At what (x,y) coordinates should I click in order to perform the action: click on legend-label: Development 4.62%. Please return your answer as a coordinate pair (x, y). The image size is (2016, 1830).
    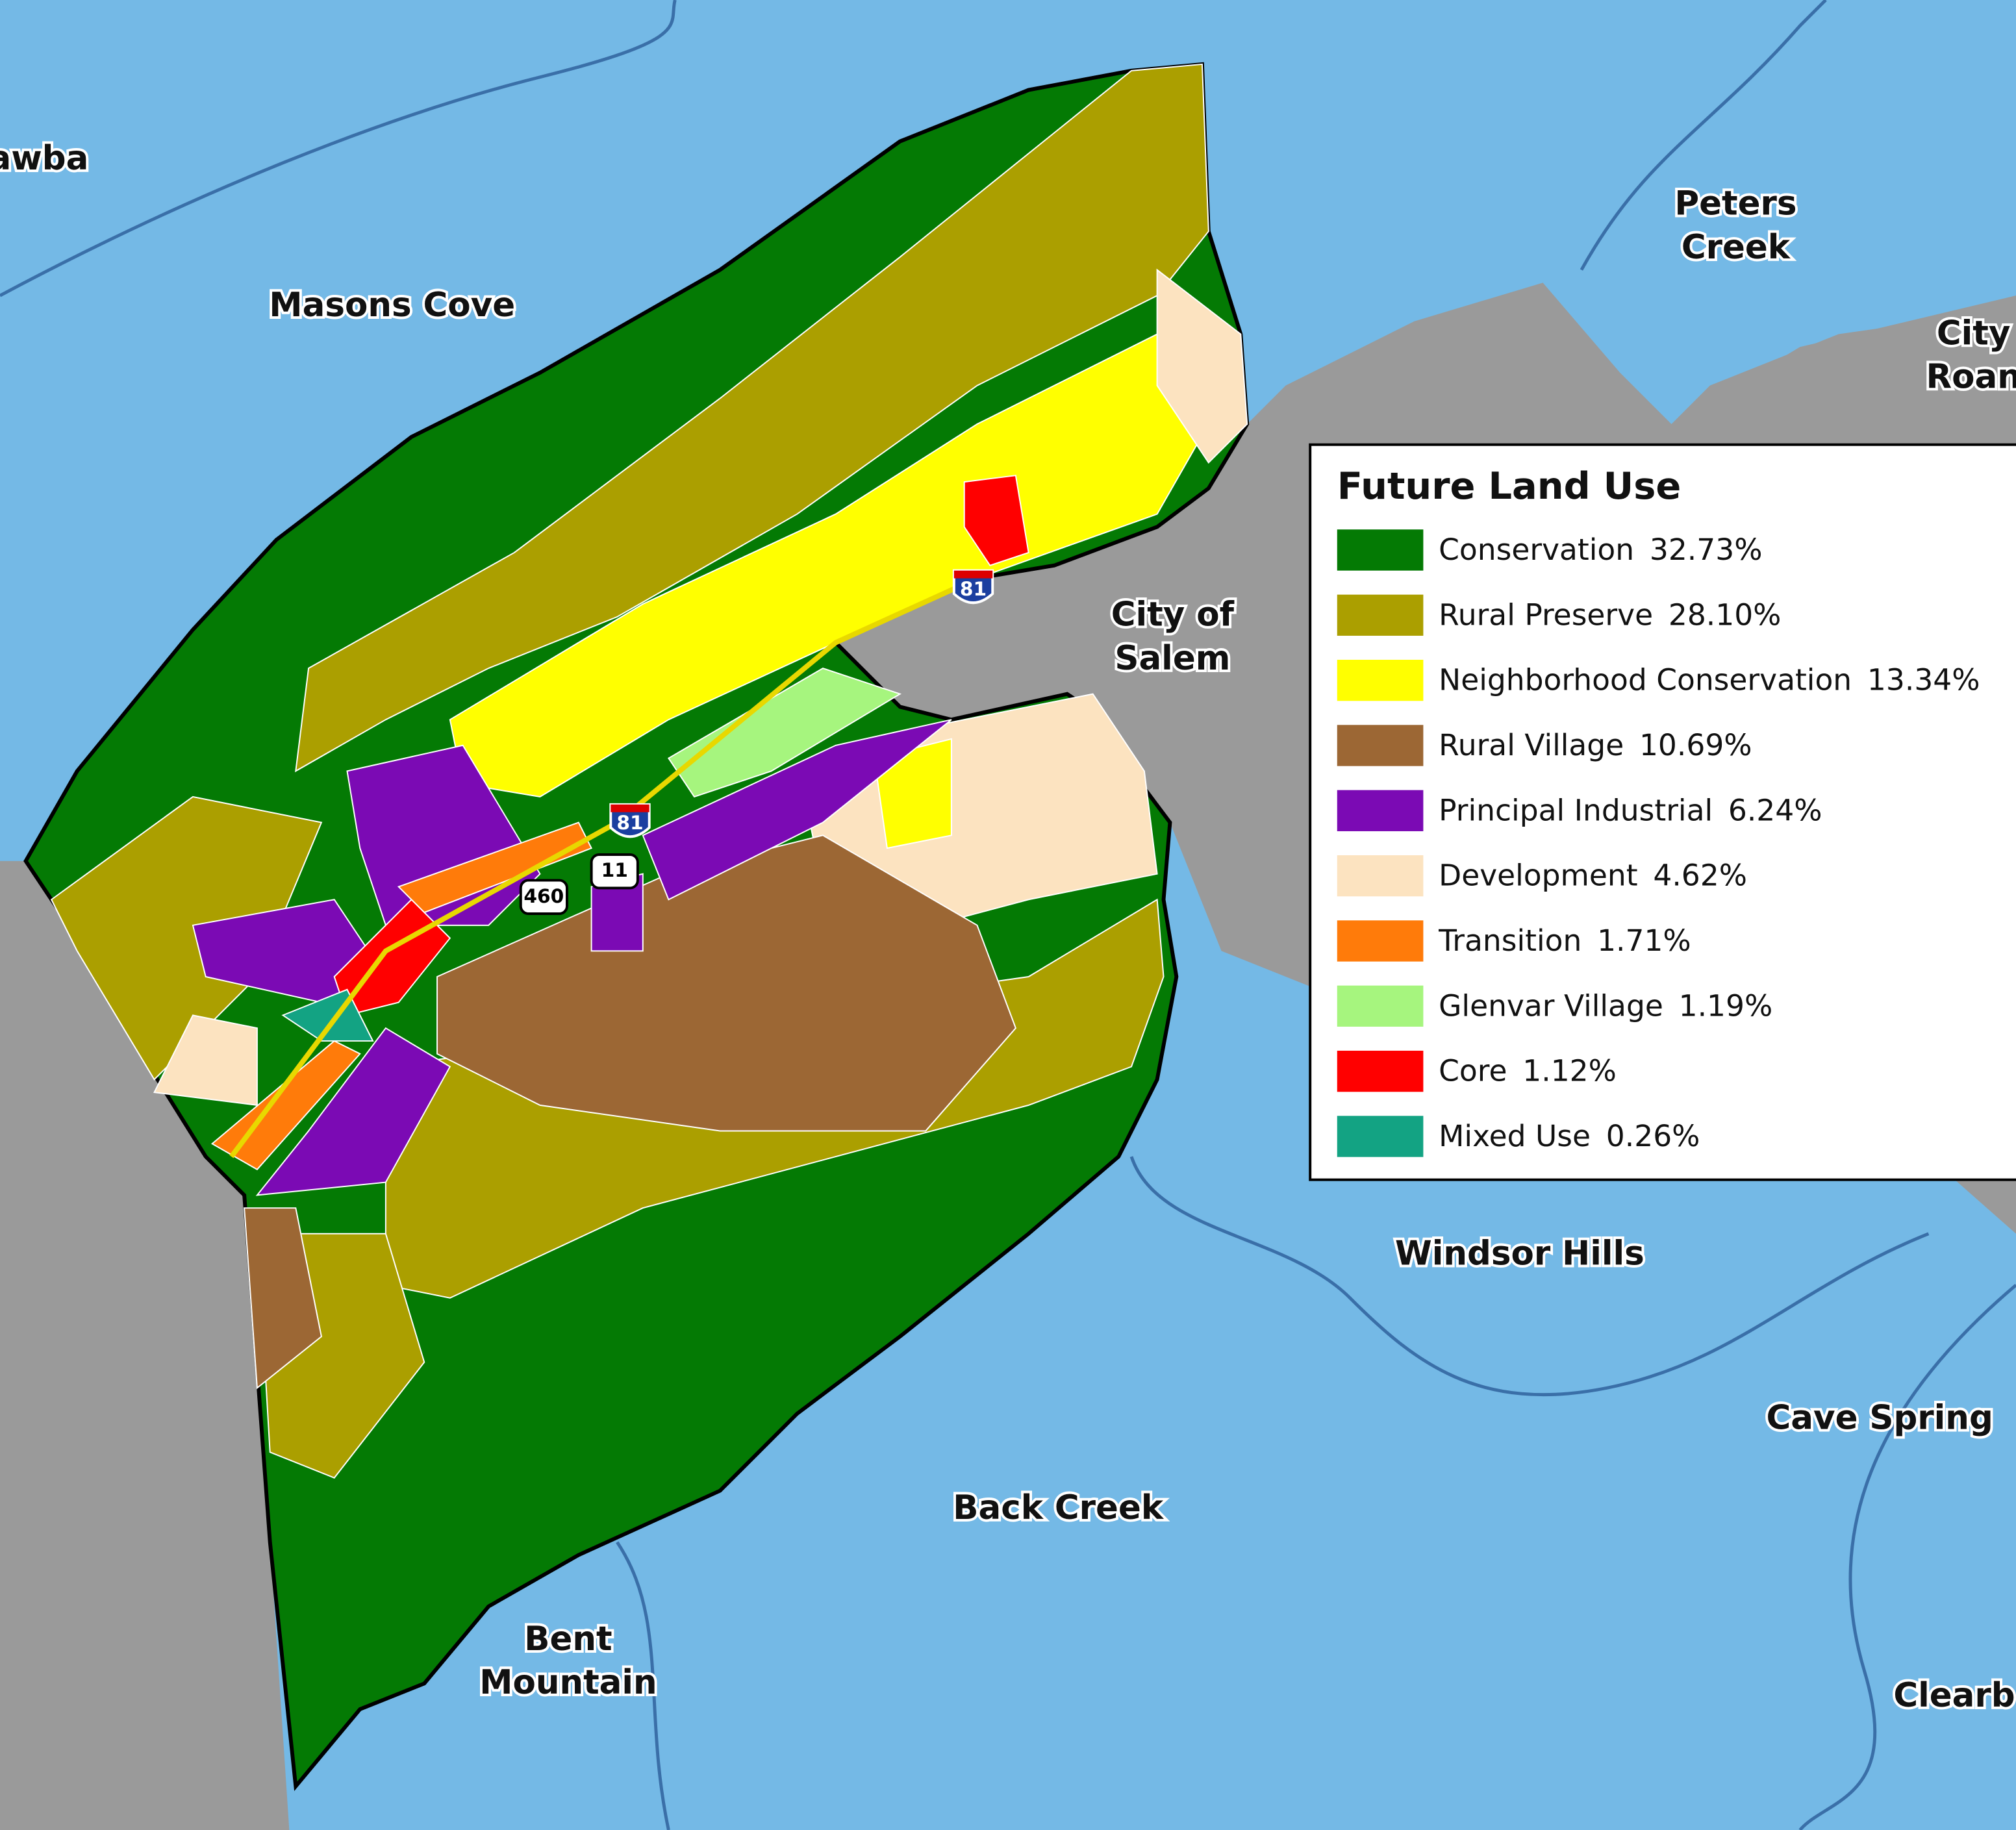
    Looking at the image, I should click on (1593, 875).